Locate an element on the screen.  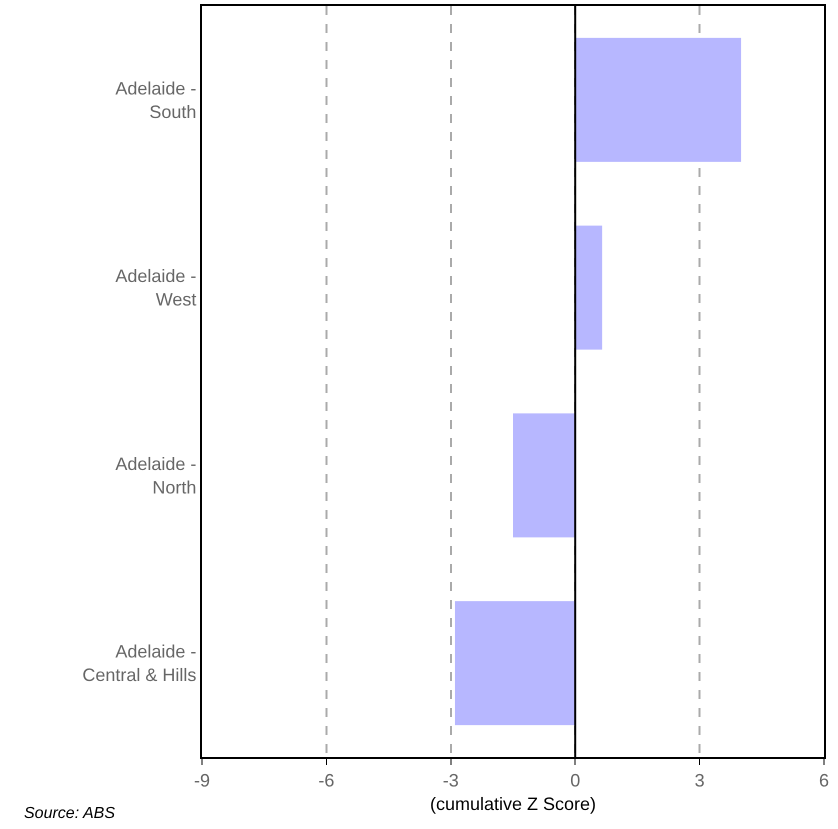
x-axis-title: (cumulative Z Score) is located at coordinates (513, 804).